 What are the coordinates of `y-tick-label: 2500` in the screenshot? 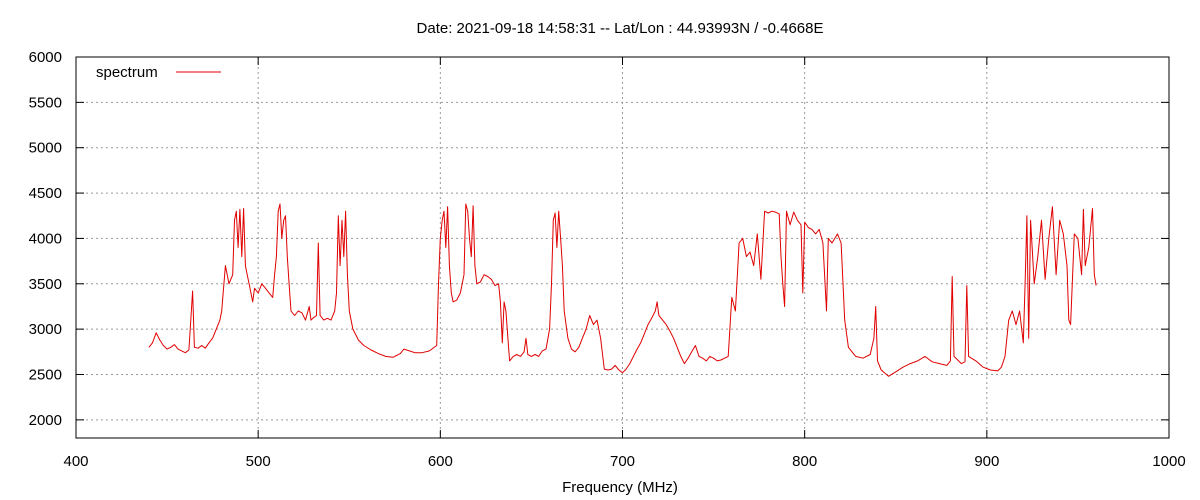 It's located at (45, 375).